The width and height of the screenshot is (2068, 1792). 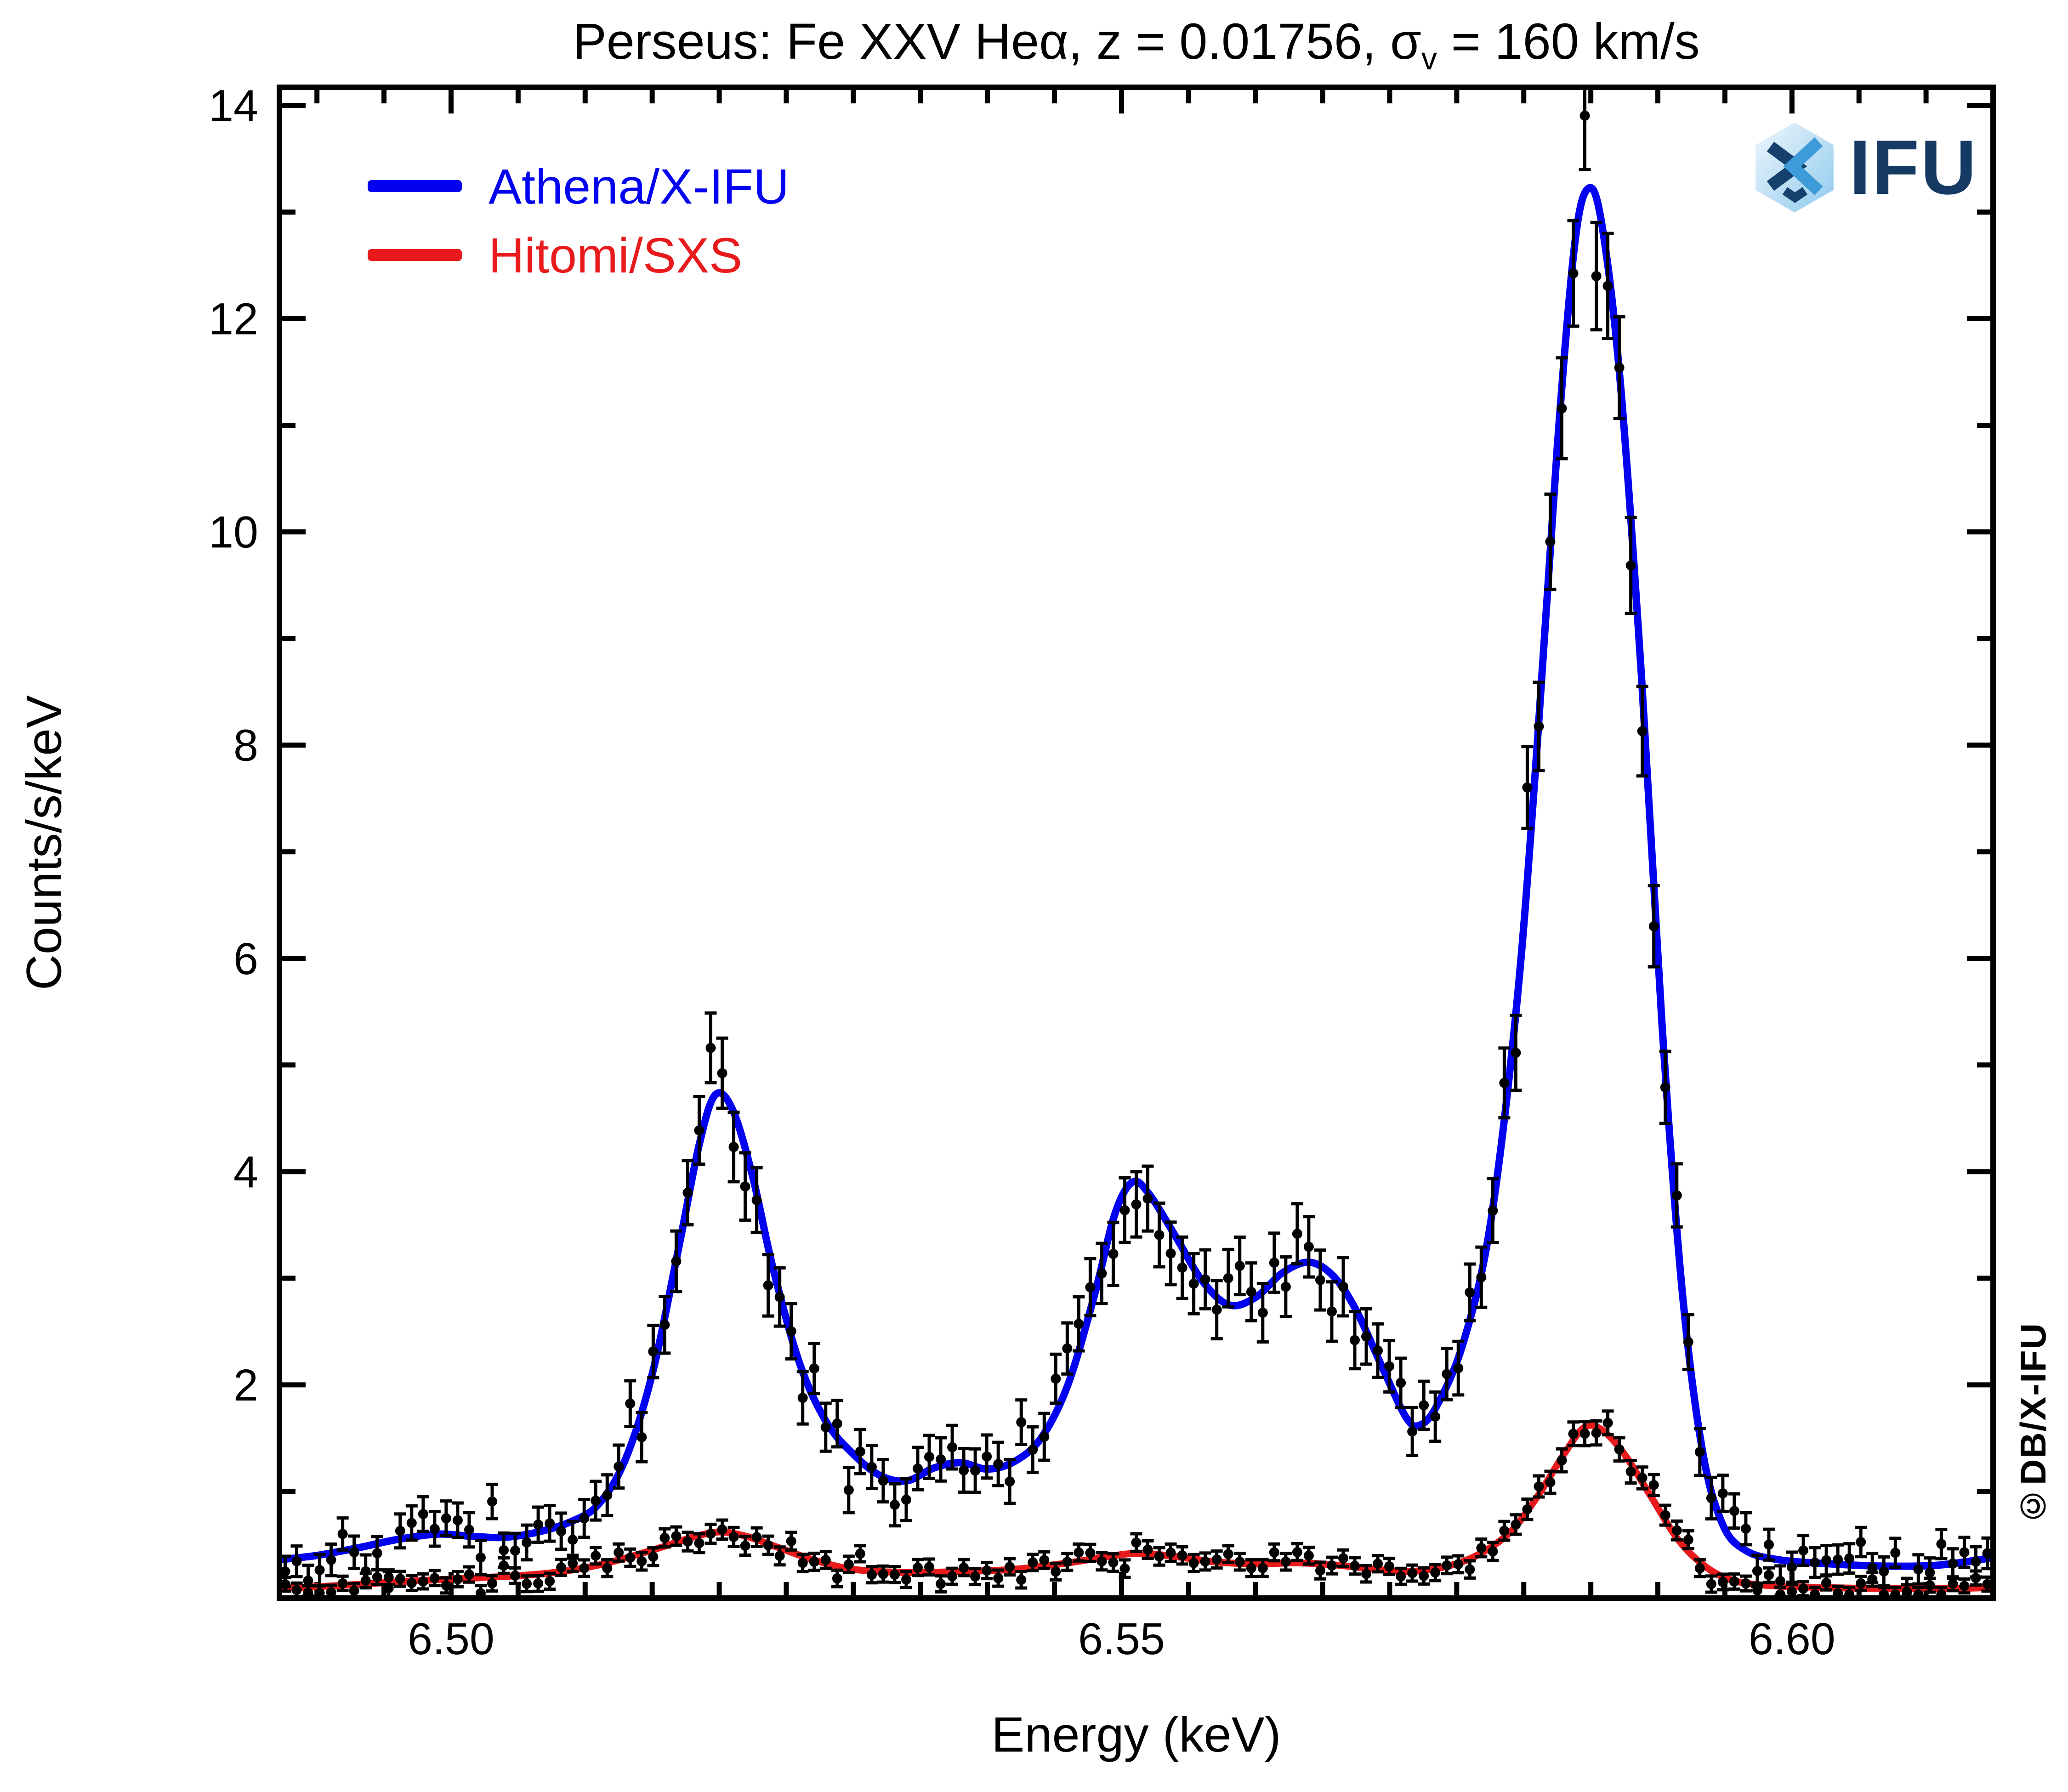 What do you see at coordinates (415, 186) in the screenshot?
I see `xifu-line-swatch` at bounding box center [415, 186].